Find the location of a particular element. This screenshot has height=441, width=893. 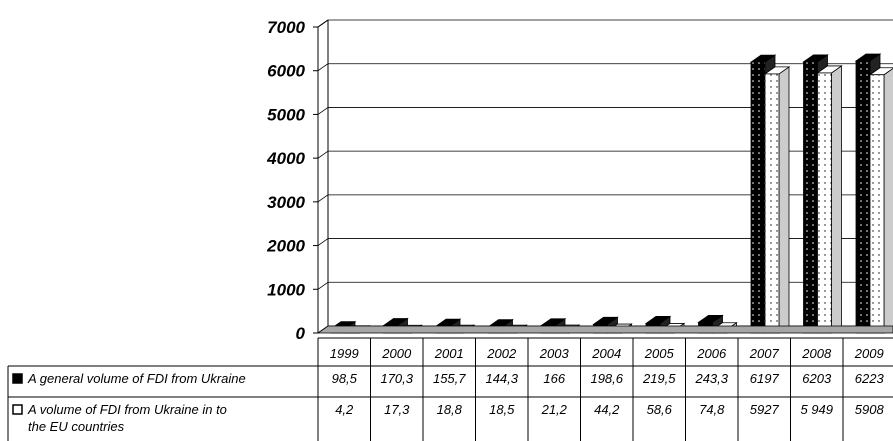

data-label: 58,6 is located at coordinates (660, 409).